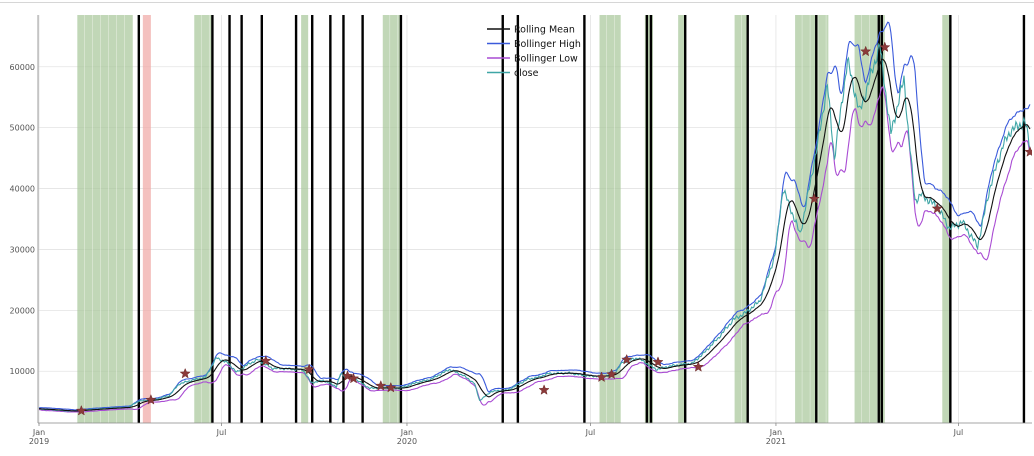 This screenshot has width=1034, height=456. What do you see at coordinates (22, 67) in the screenshot?
I see `y-tick-label: 60000` at bounding box center [22, 67].